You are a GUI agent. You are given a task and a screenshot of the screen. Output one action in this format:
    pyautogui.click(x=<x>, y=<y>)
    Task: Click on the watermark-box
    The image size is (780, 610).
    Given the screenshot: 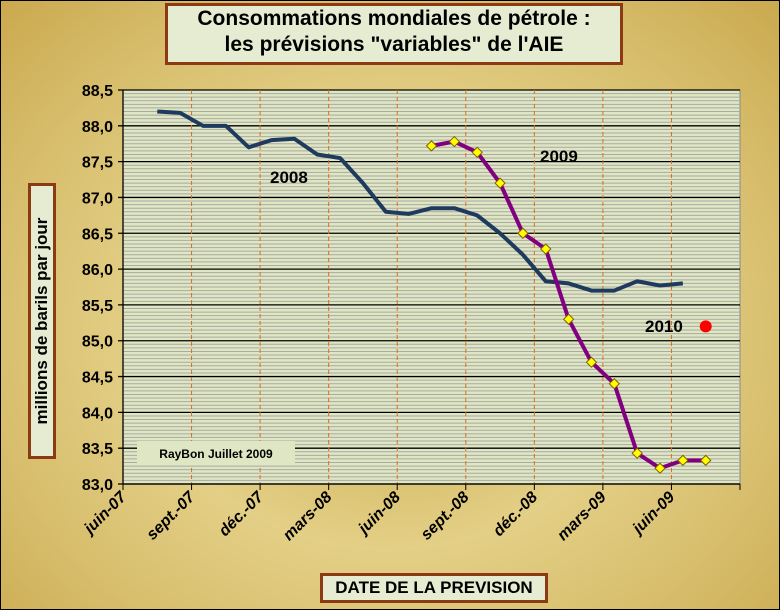 What is the action you would take?
    pyautogui.click(x=216, y=453)
    